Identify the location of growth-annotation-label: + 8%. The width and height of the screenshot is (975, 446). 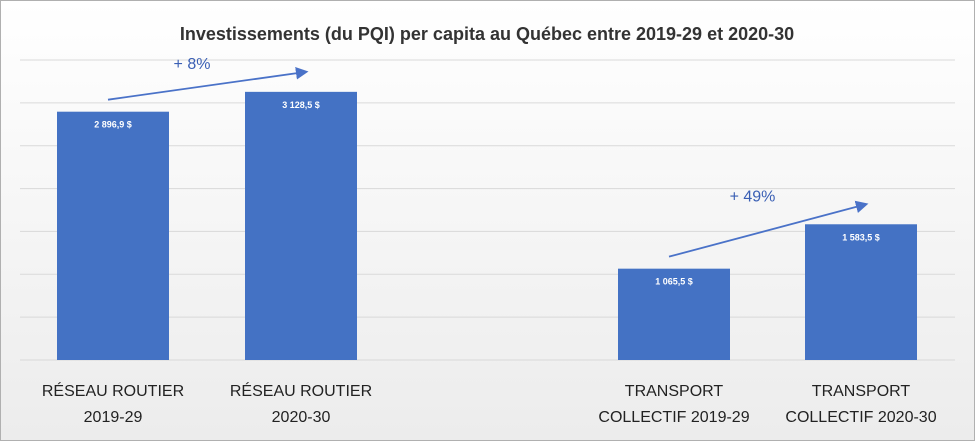
(192, 64).